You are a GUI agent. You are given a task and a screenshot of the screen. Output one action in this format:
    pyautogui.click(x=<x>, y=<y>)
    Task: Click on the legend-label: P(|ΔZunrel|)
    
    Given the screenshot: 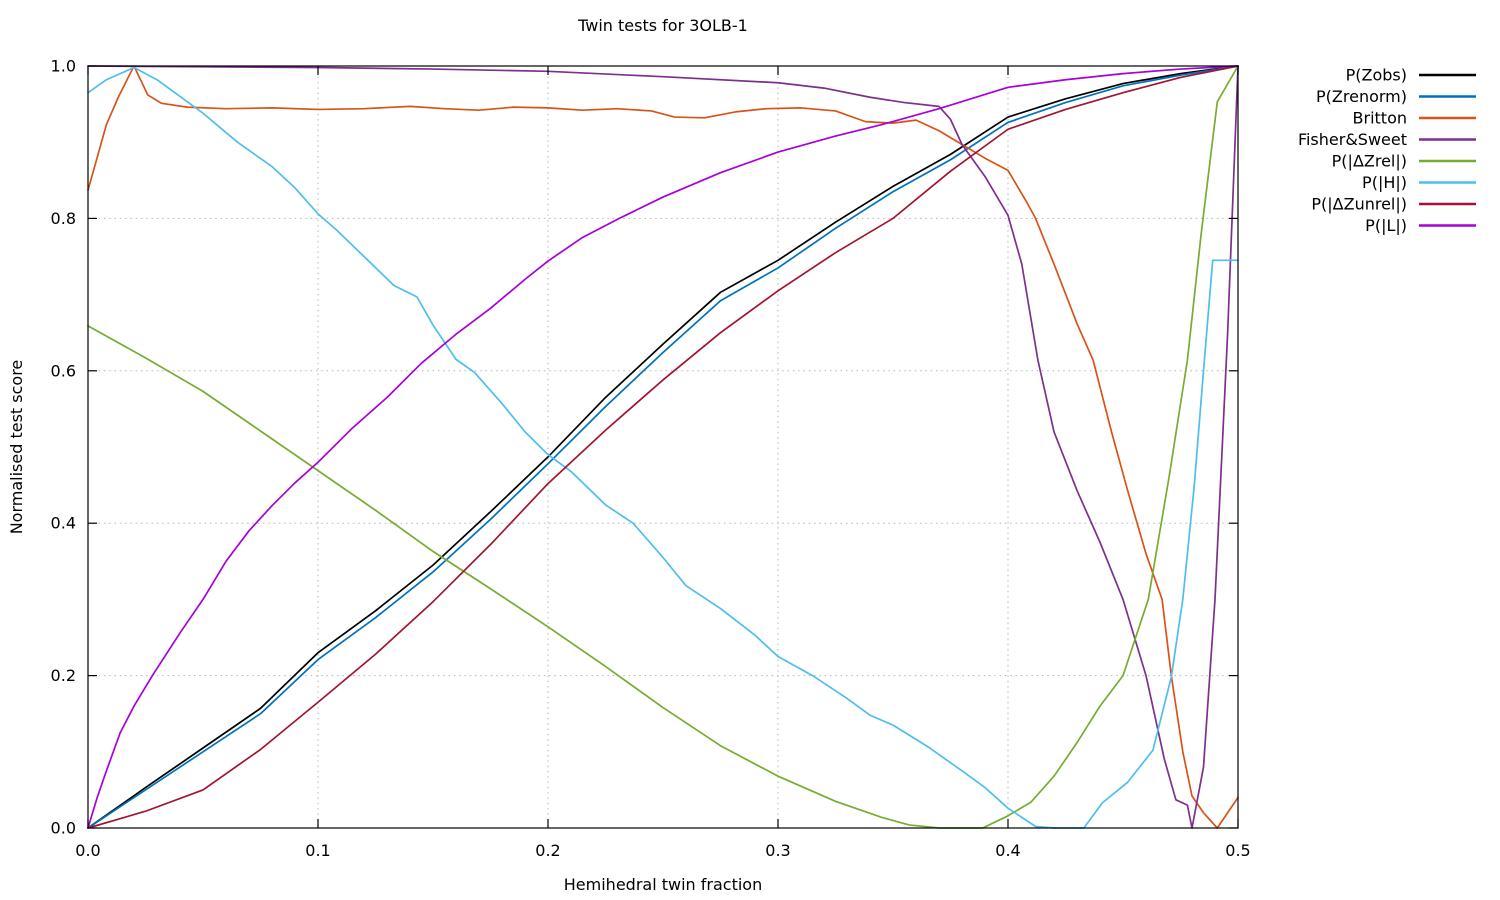 What is the action you would take?
    pyautogui.click(x=1359, y=204)
    